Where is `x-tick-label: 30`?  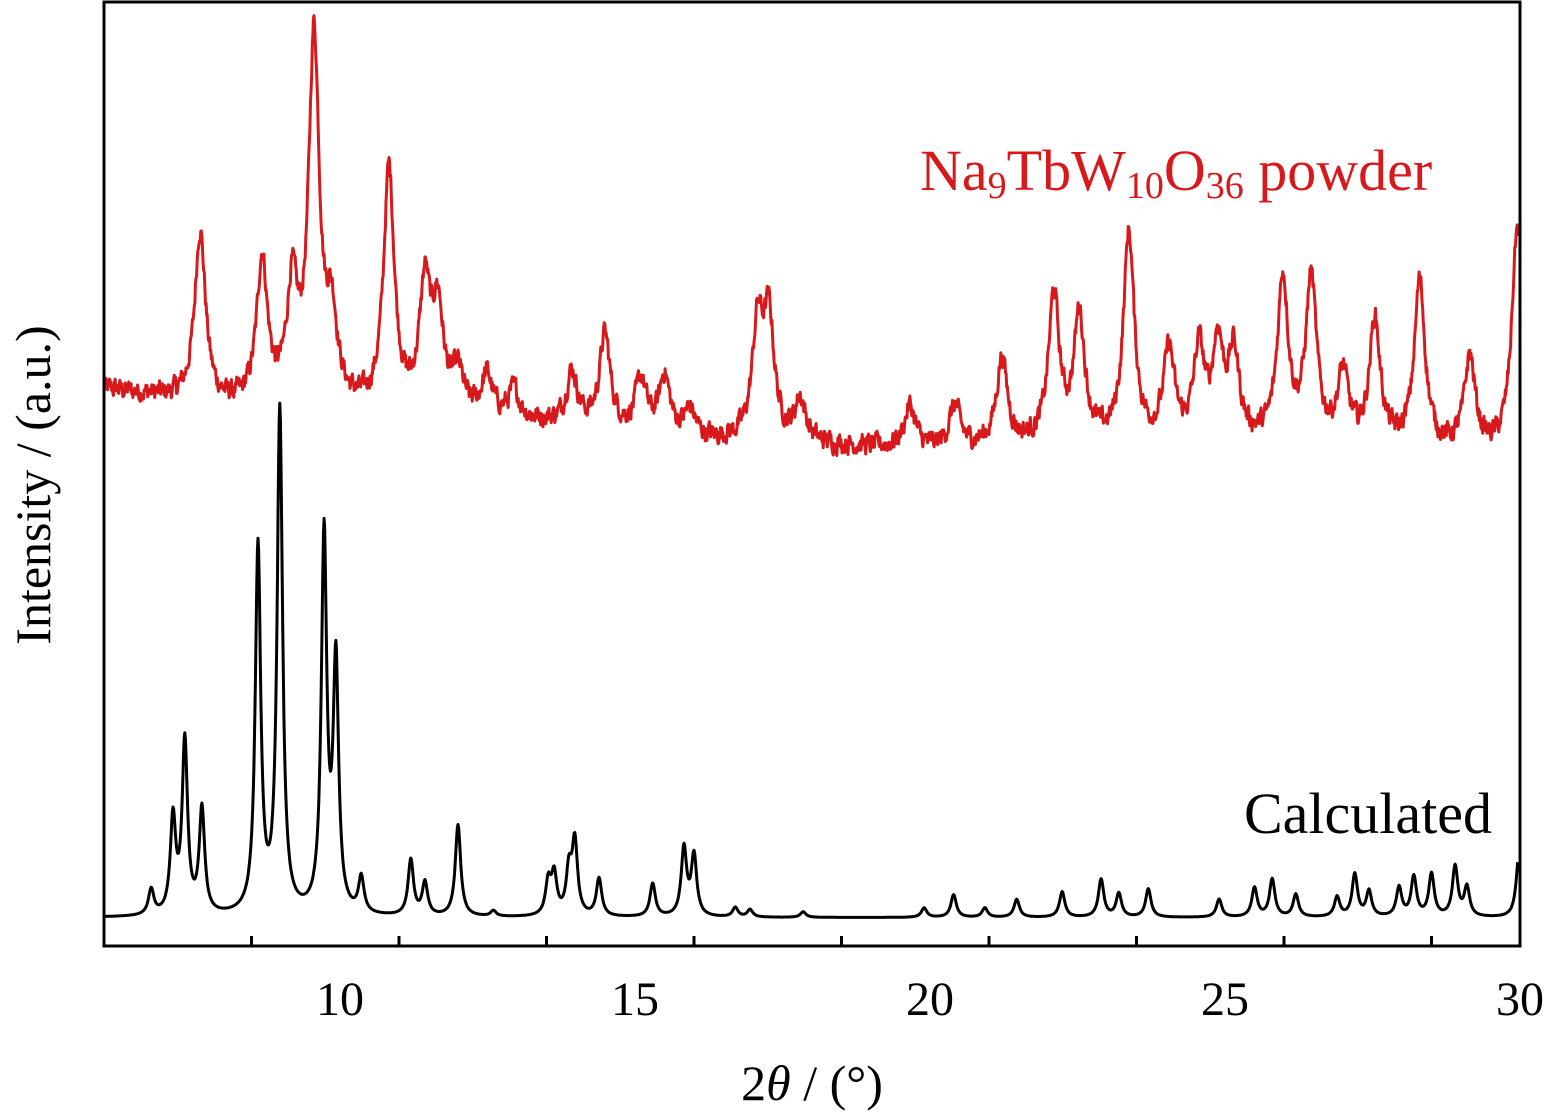
x-tick-label: 30 is located at coordinates (1520, 999).